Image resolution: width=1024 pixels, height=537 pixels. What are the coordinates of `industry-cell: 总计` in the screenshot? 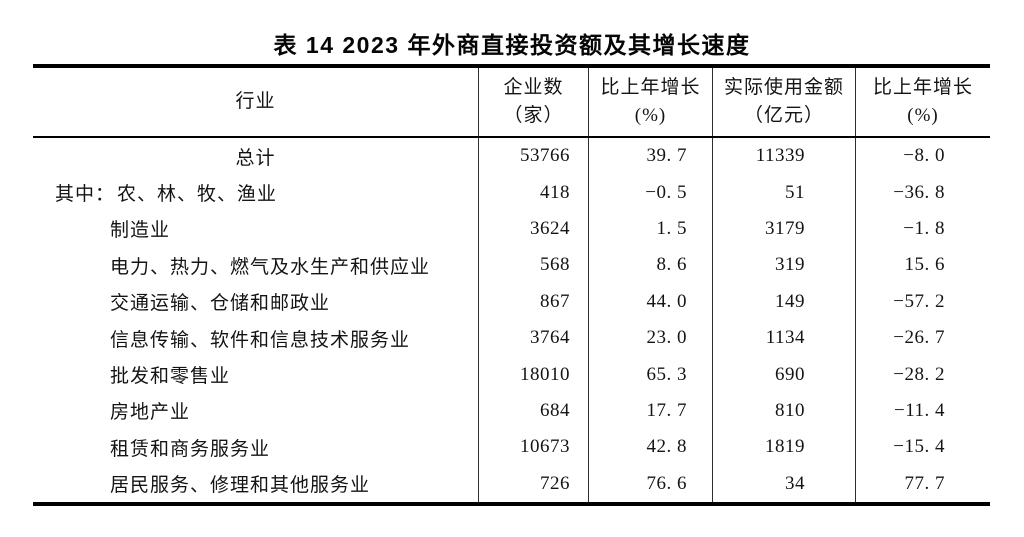 It's located at (255, 156).